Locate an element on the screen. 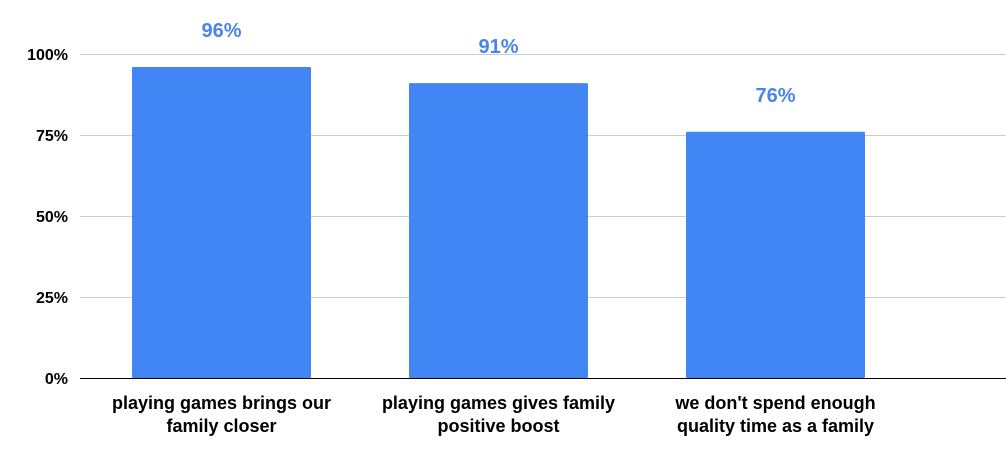  y-tick-label: 100% is located at coordinates (47, 55).